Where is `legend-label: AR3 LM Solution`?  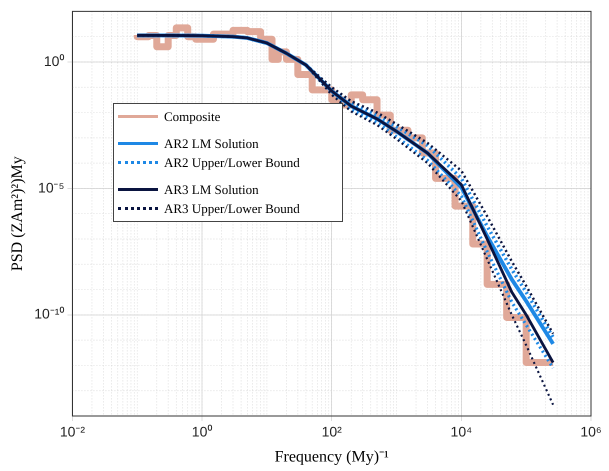 legend-label: AR3 LM Solution is located at coordinates (211, 190).